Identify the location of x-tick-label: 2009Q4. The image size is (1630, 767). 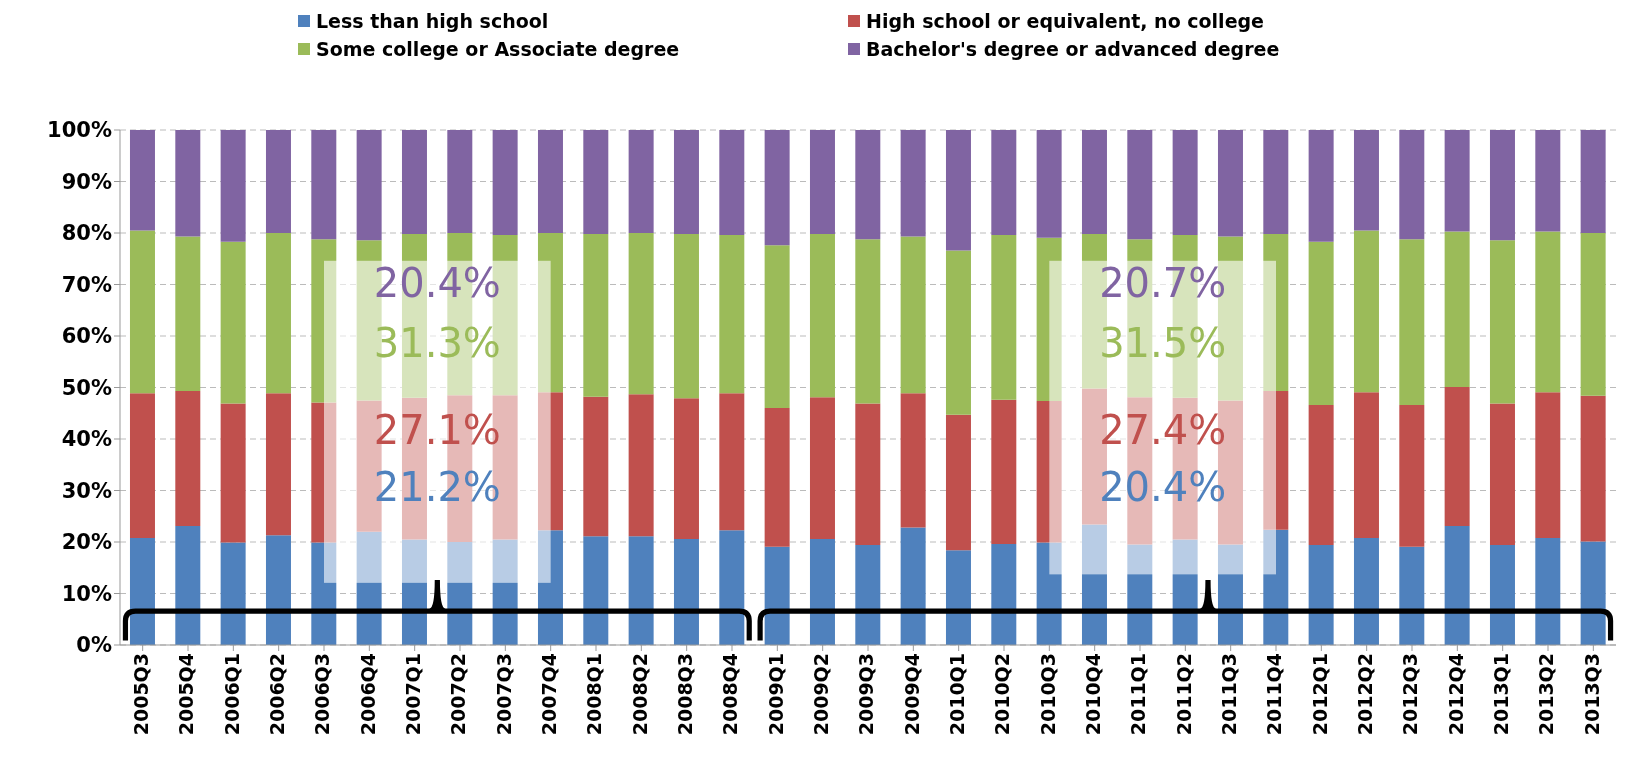
(911, 694).